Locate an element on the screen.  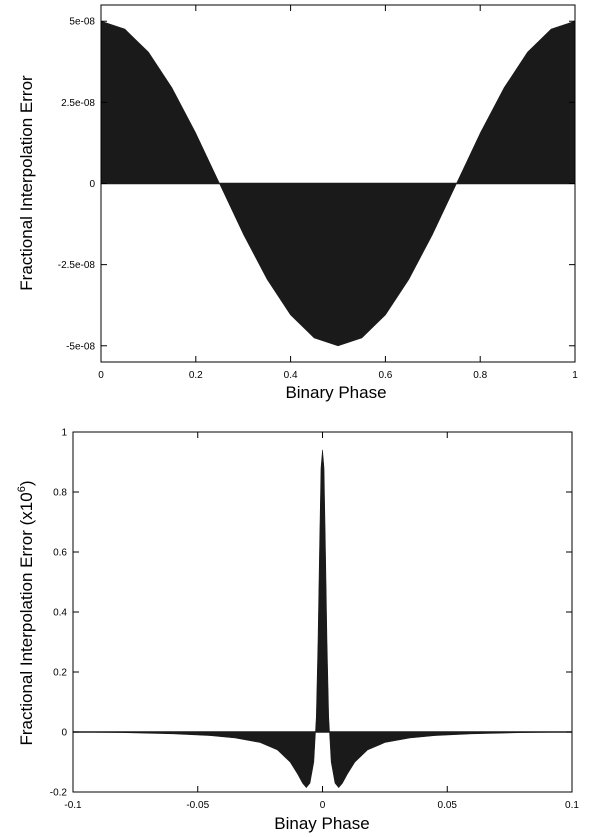
top-x-tick-label: 0 is located at coordinates (101, 375).